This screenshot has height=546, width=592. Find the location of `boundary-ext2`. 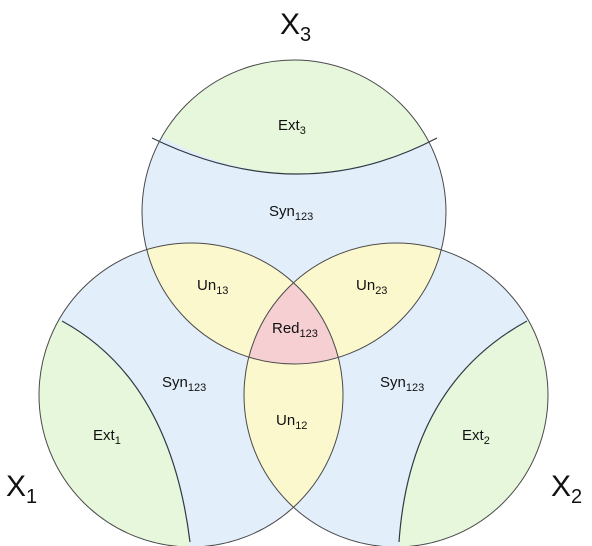

boundary-ext2 is located at coordinates (463, 431).